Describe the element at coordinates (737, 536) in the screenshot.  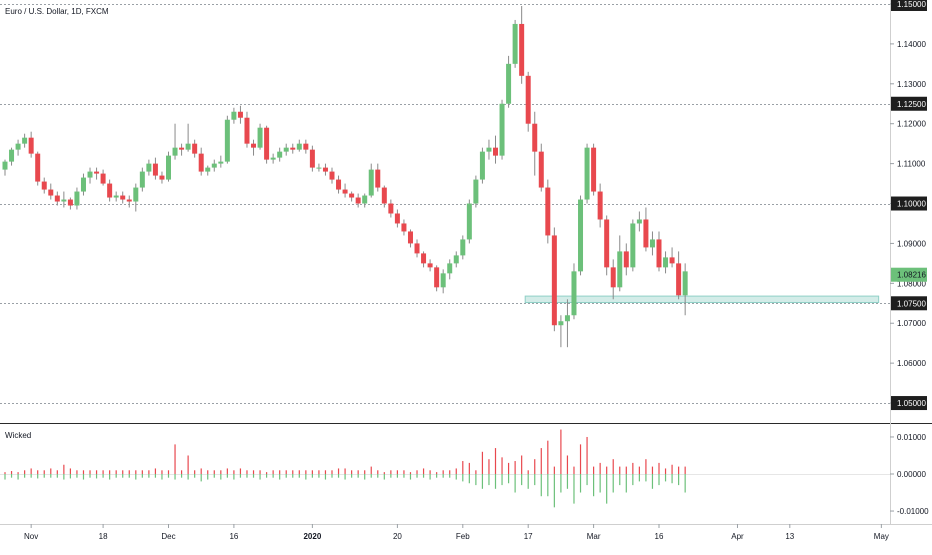
I see `time-tick-label: Apr` at that location.